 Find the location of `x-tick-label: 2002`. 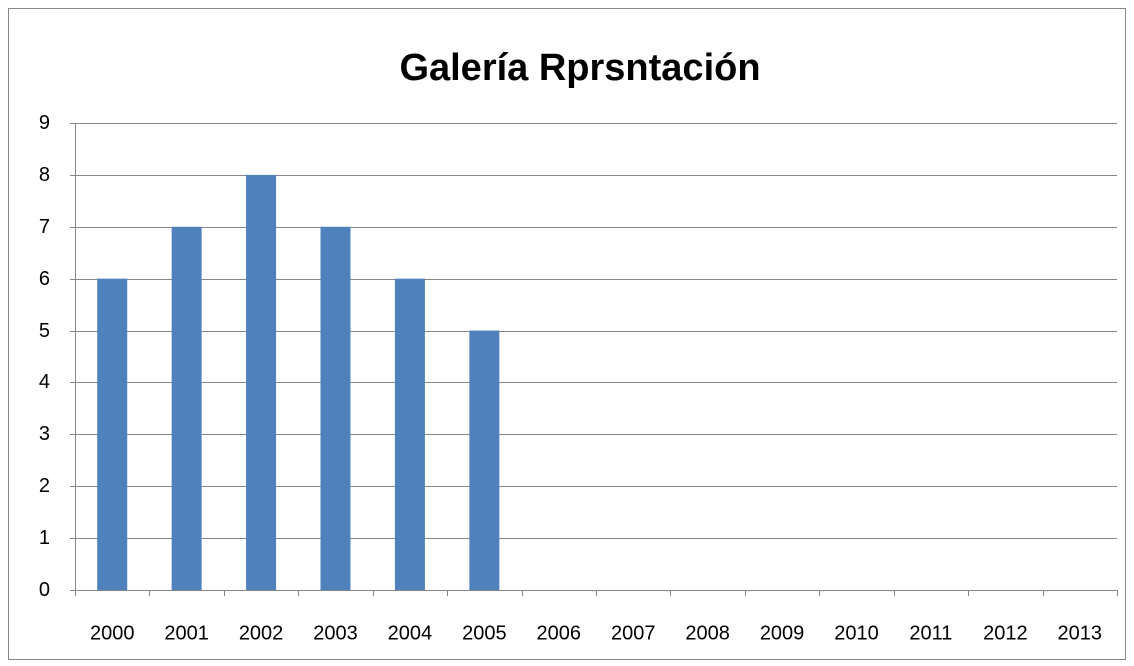

x-tick-label: 2002 is located at coordinates (261, 633).